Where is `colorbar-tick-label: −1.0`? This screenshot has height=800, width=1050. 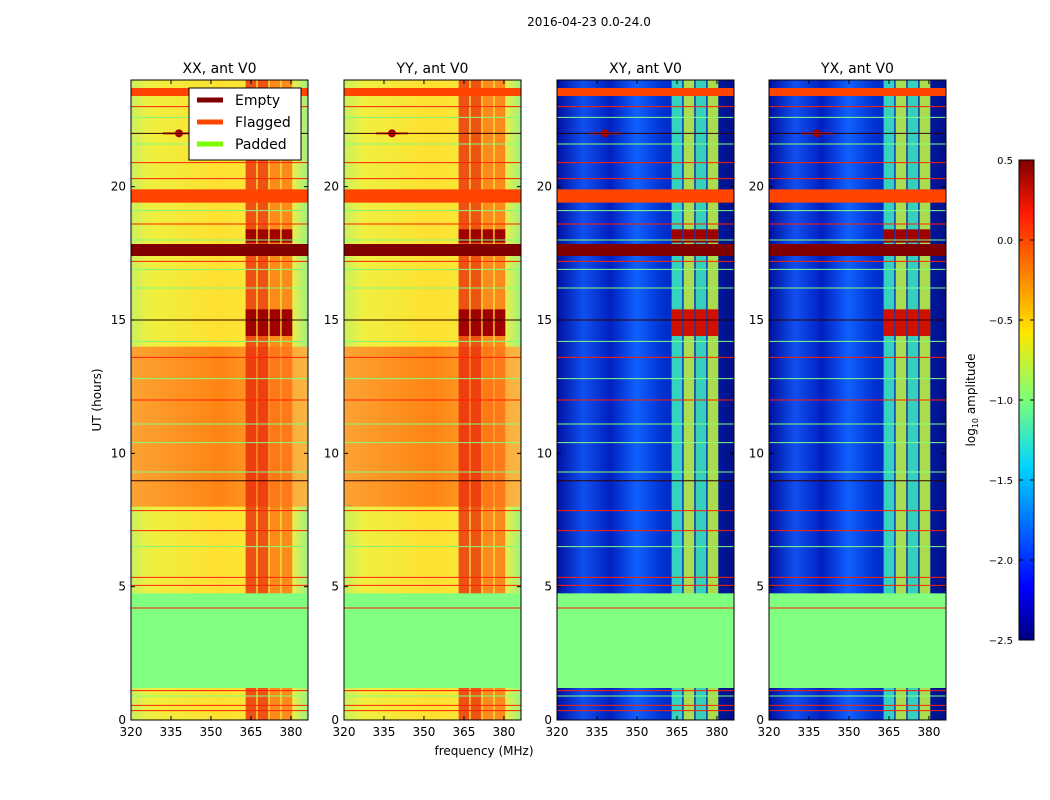 colorbar-tick-label: −1.0 is located at coordinates (1001, 401).